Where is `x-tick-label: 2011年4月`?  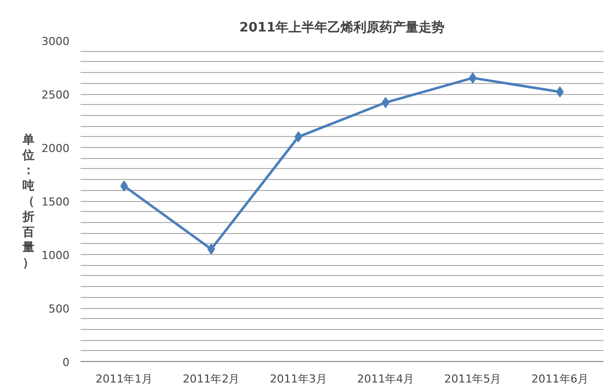 x-tick-label: 2011年4月 is located at coordinates (385, 379).